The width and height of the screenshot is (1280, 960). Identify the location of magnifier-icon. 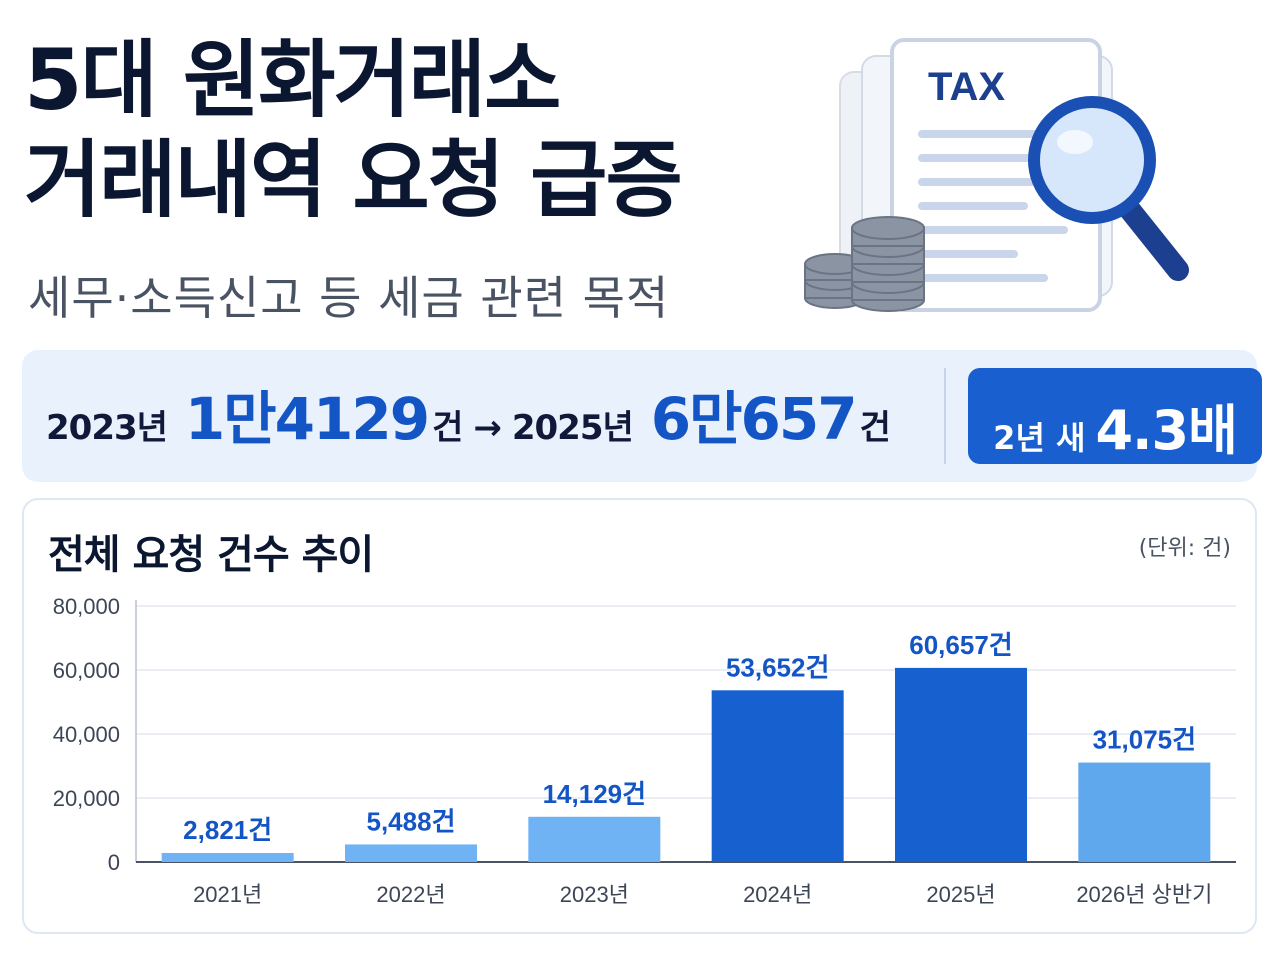
(1108, 188).